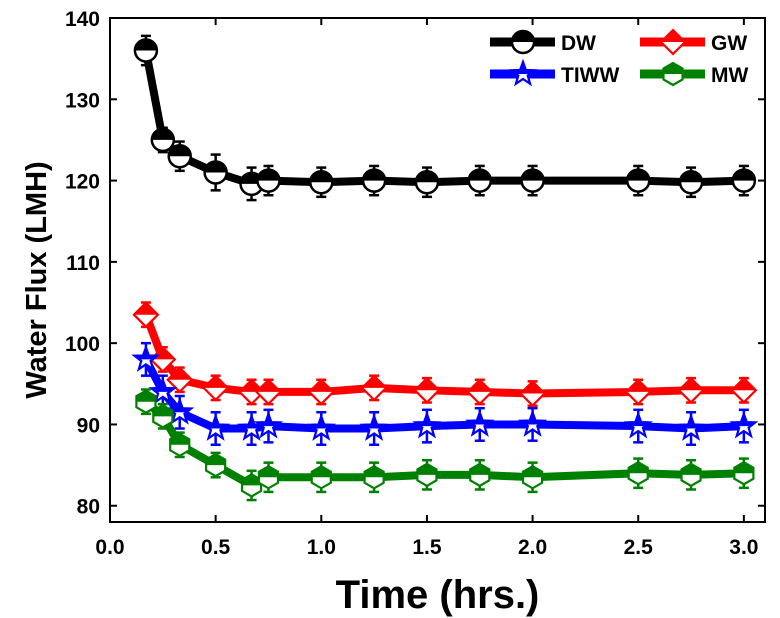  Describe the element at coordinates (590, 75) in the screenshot. I see `legend-label: TIWW` at that location.